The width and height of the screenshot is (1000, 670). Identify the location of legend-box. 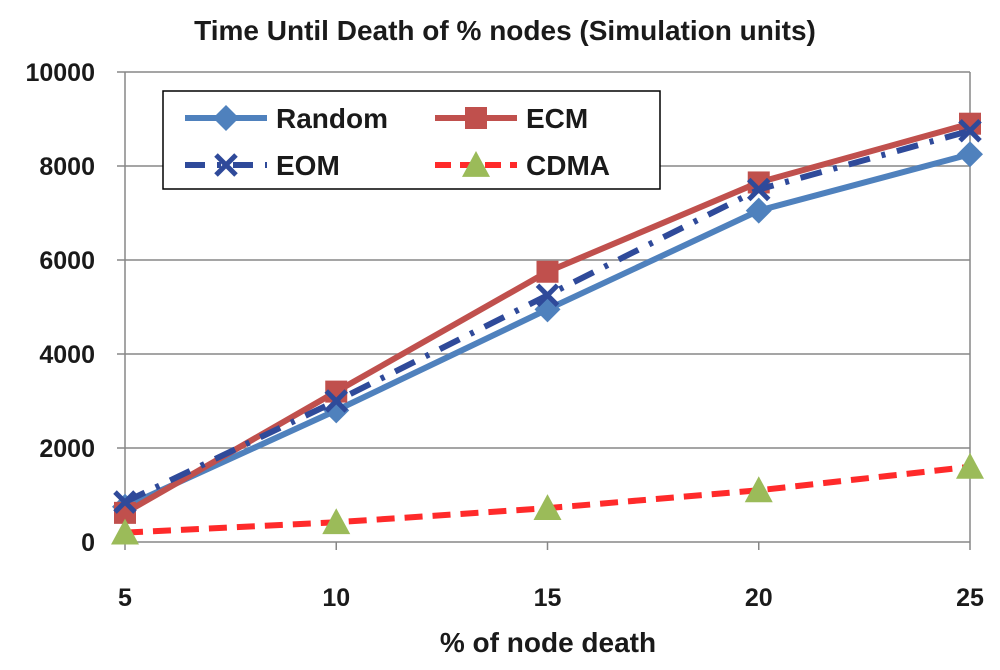
(411, 140).